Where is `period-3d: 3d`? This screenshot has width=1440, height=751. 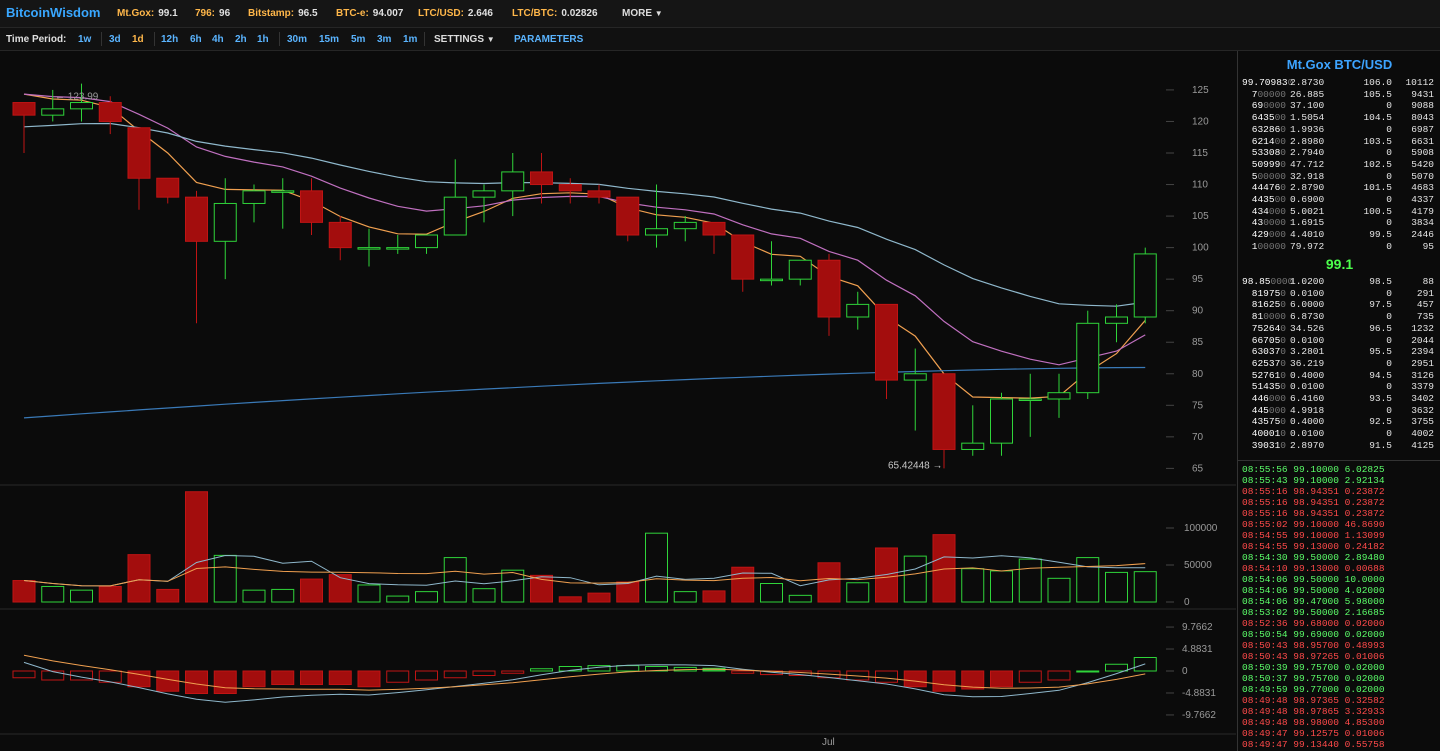 period-3d: 3d is located at coordinates (115, 39).